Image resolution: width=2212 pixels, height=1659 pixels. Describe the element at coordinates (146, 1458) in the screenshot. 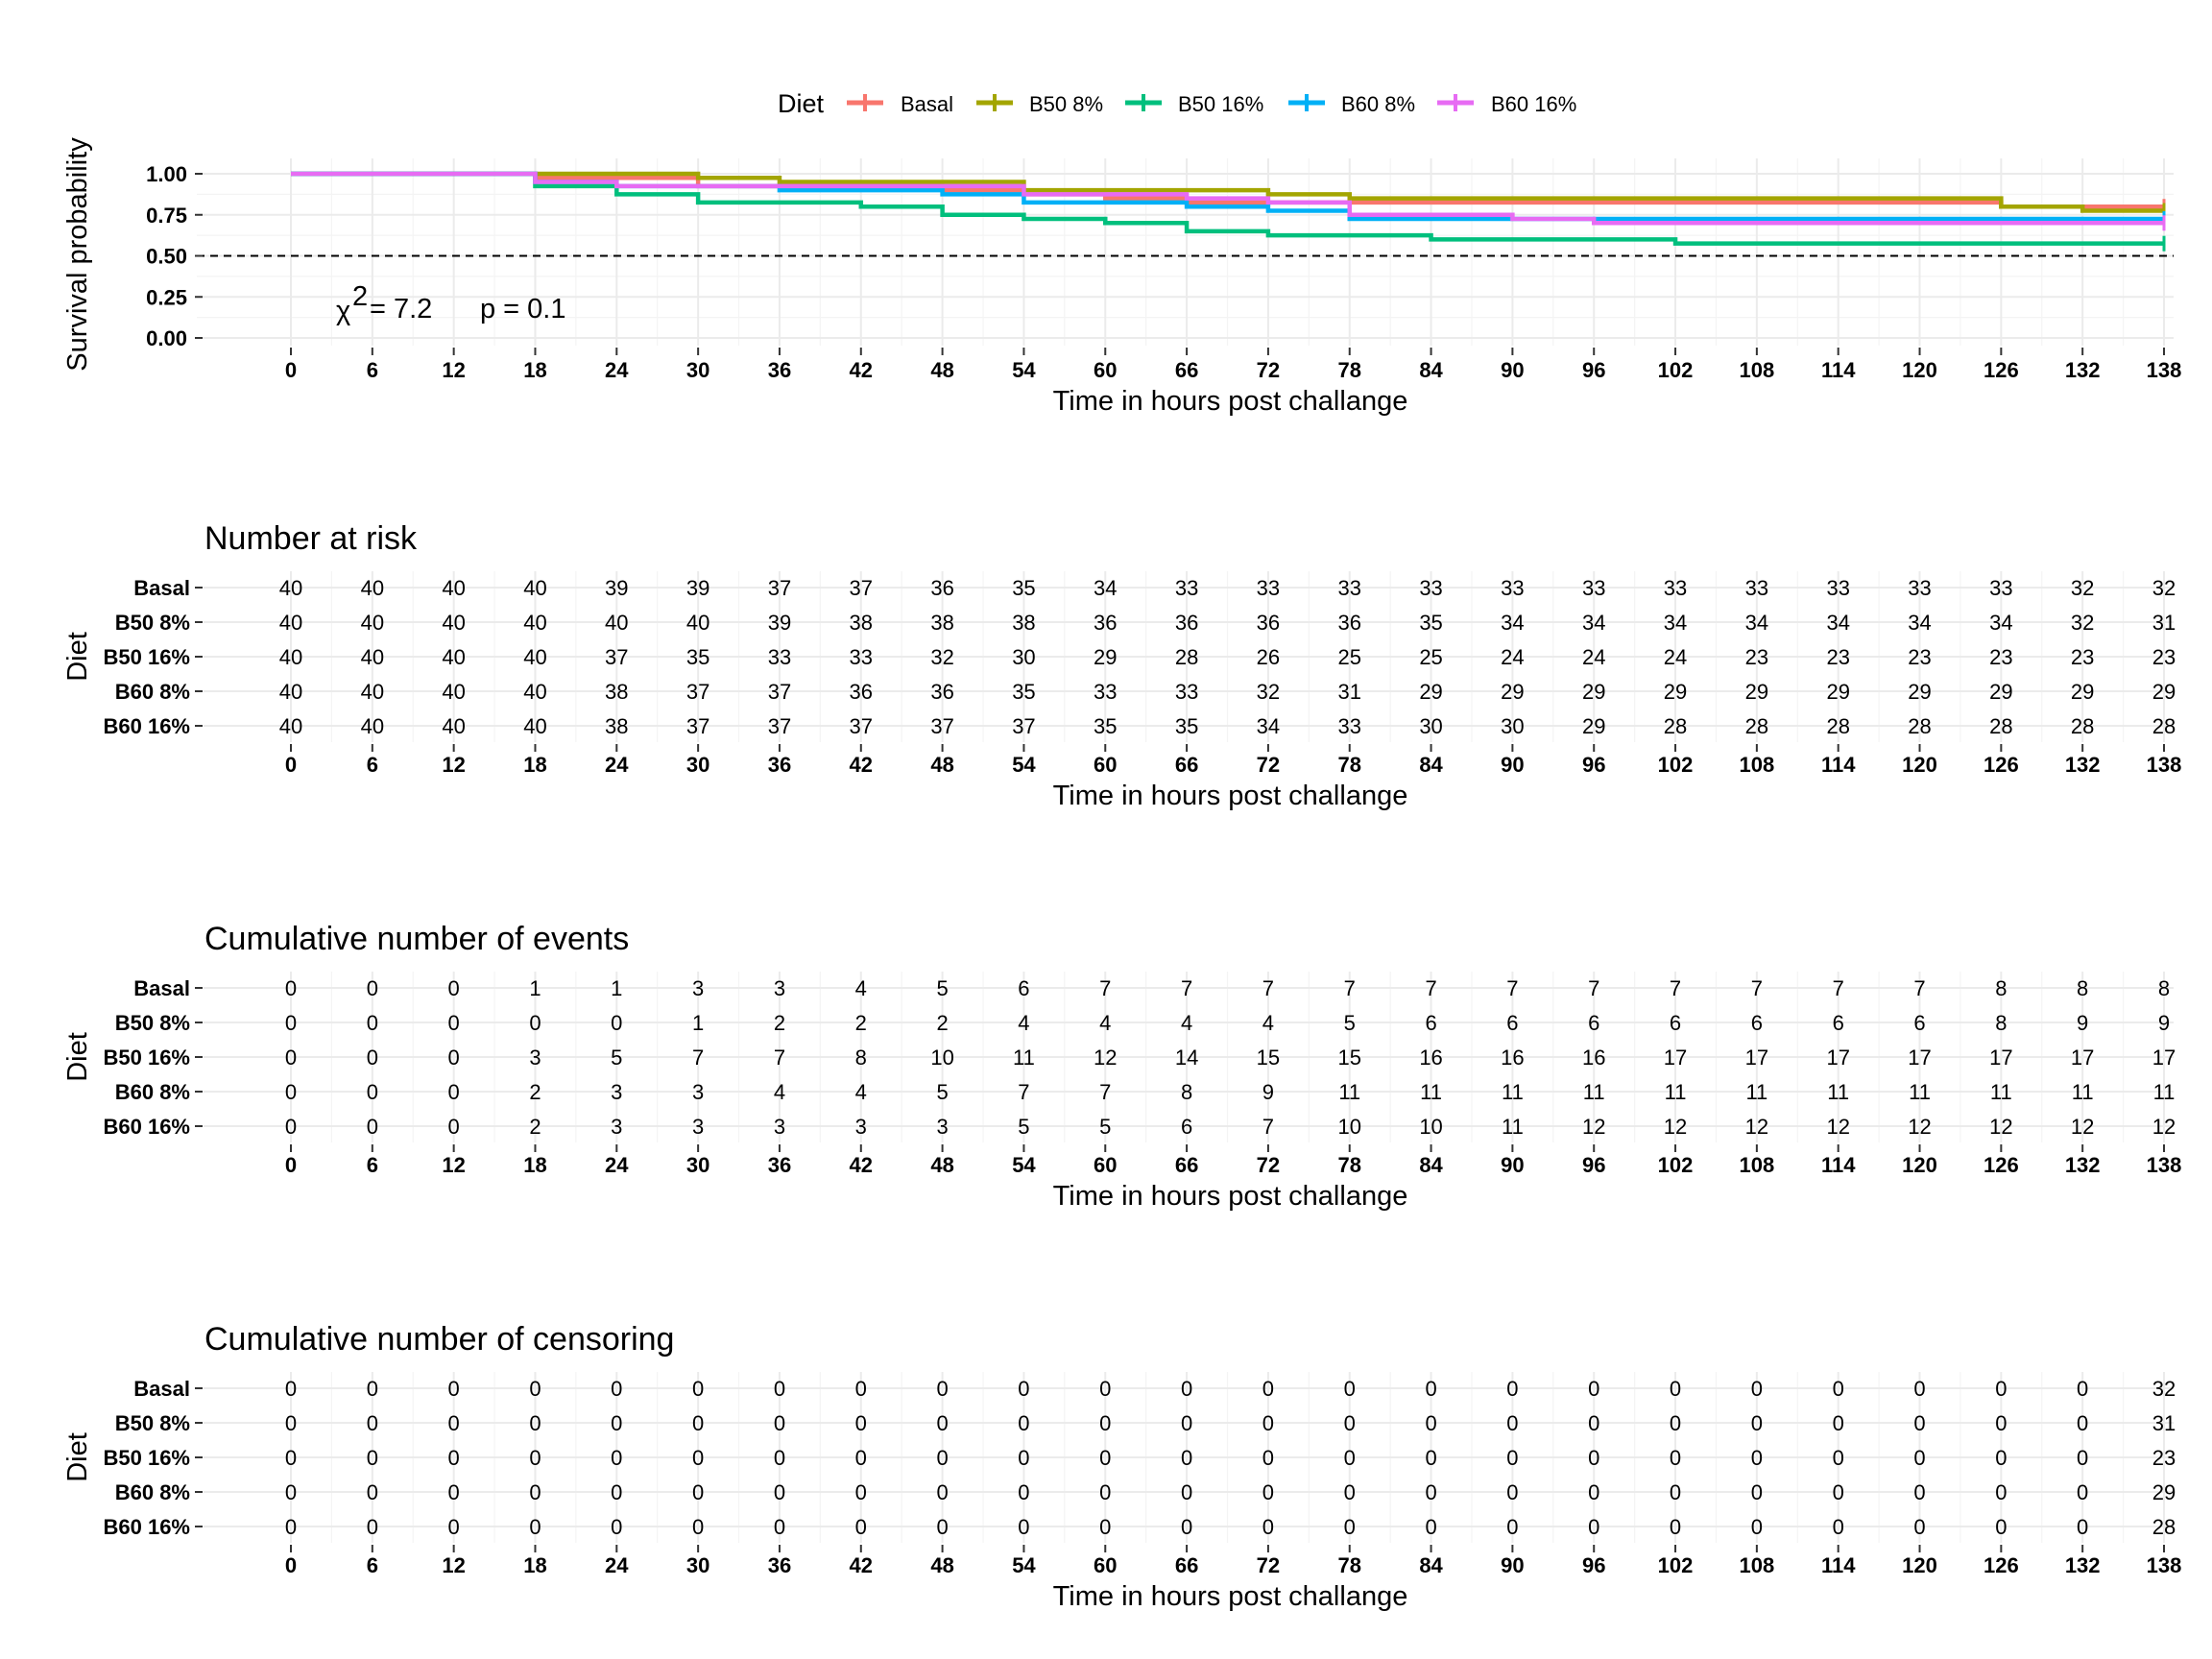

I see `row-label: B50 16%` at that location.